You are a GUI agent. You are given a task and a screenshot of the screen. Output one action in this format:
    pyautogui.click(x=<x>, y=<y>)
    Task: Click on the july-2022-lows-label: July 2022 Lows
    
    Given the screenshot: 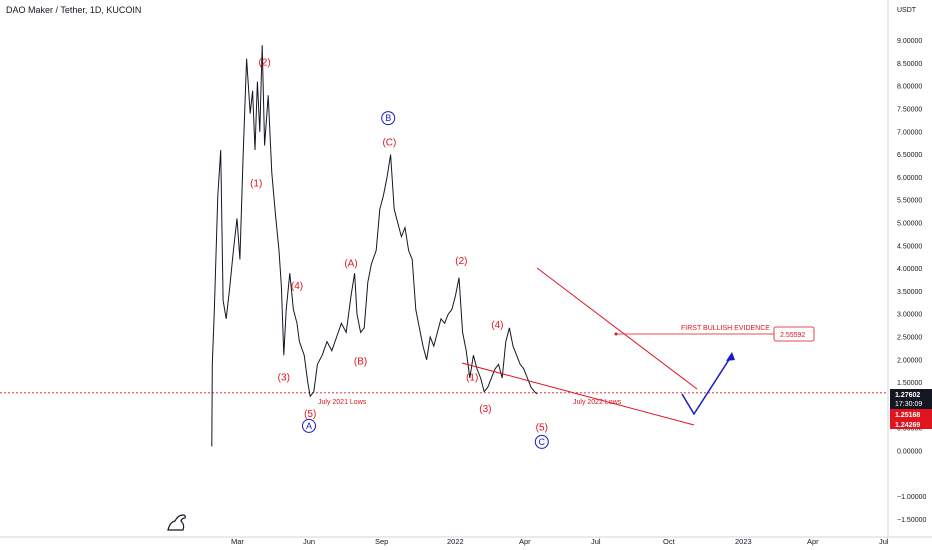 What is the action you would take?
    pyautogui.click(x=597, y=402)
    